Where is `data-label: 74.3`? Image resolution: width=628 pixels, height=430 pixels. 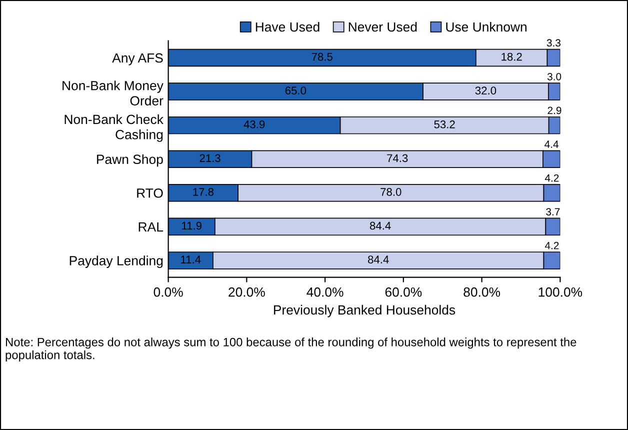
data-label: 74.3 is located at coordinates (397, 158).